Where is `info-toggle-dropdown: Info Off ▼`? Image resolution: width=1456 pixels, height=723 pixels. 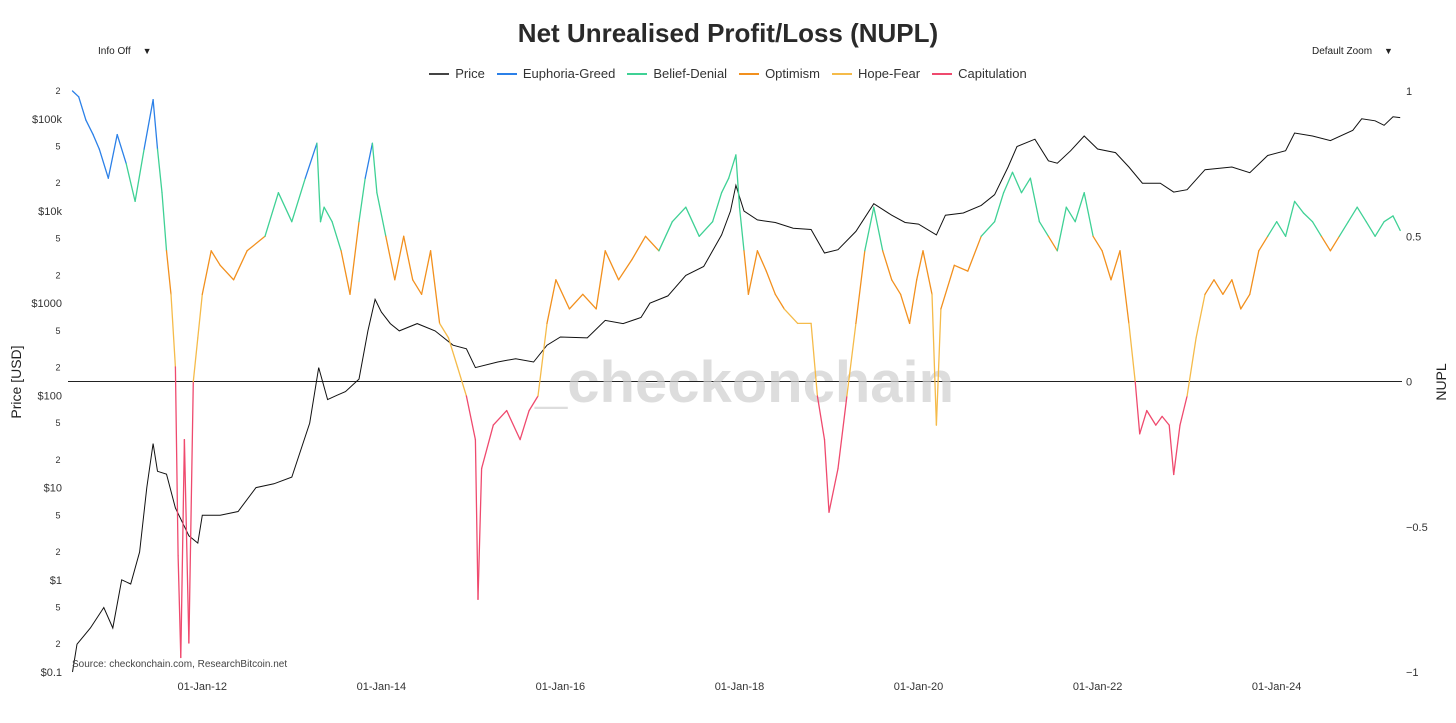
info-toggle-dropdown: Info Off ▼ is located at coordinates (125, 51).